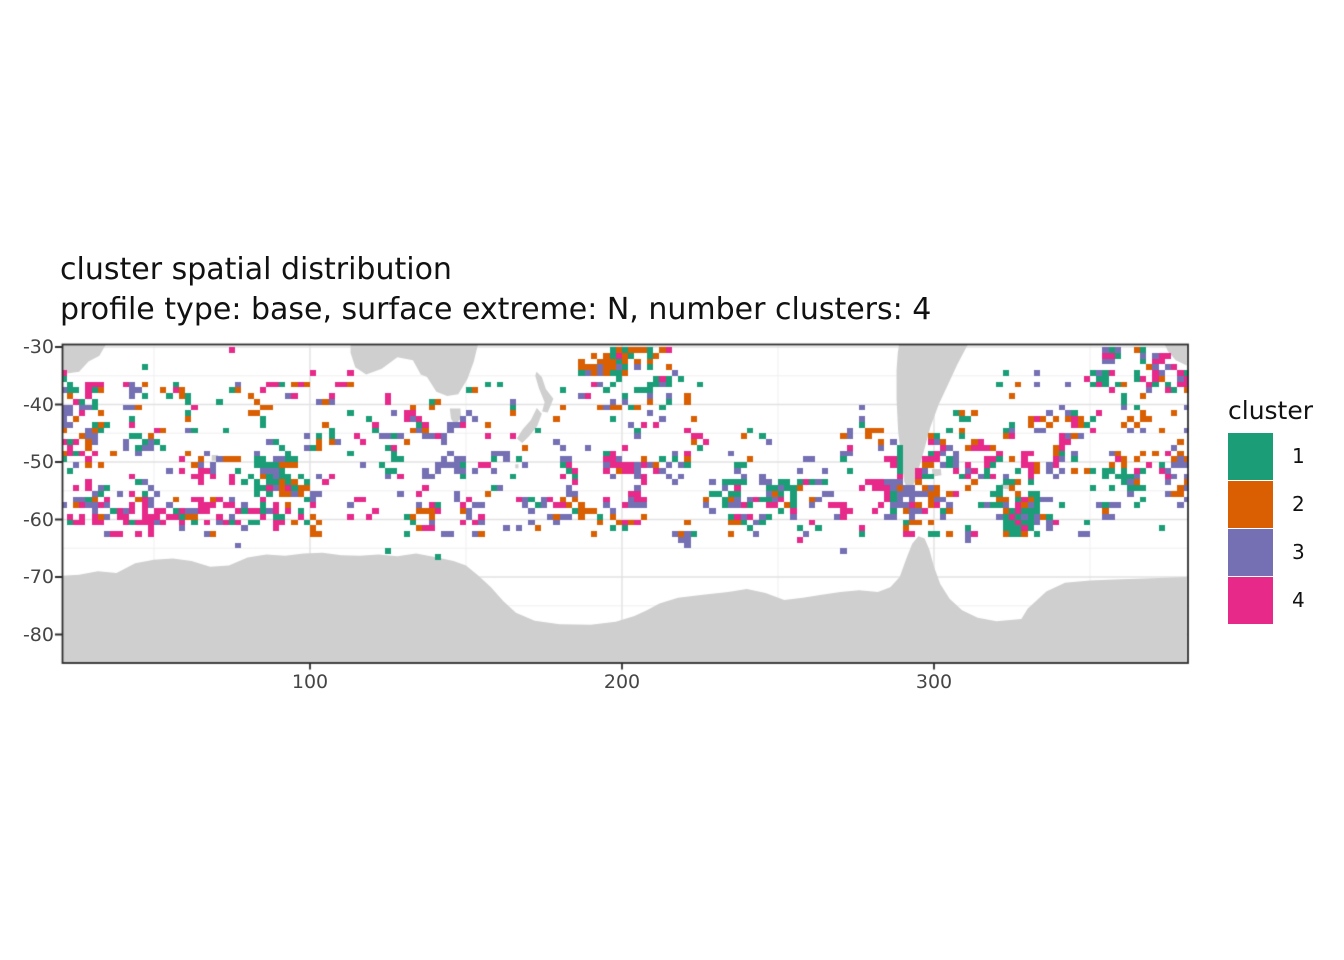  Describe the element at coordinates (1298, 504) in the screenshot. I see `legend-label: 2` at that location.